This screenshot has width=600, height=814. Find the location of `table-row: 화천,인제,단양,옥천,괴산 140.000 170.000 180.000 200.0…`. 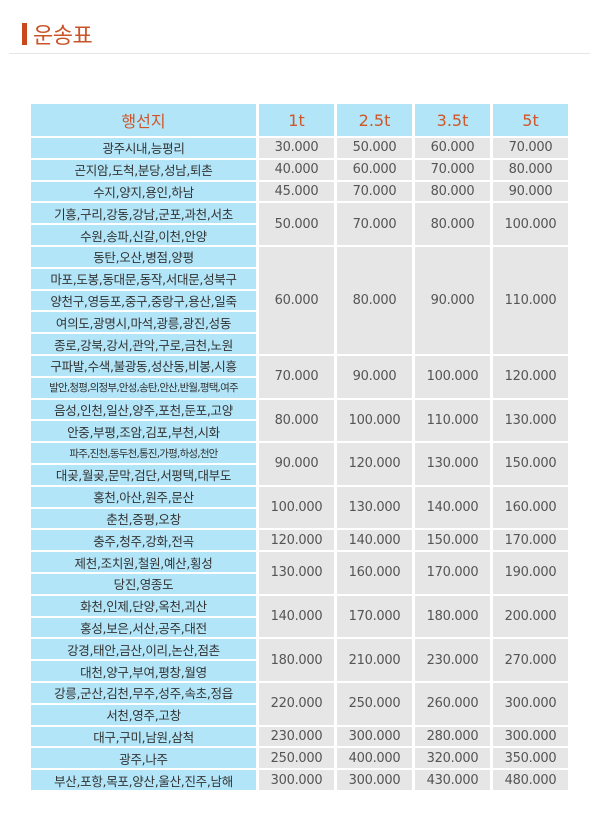

table-row: 화천,인제,단양,옥천,괴산 140.000 170.000 180.000 200.0… is located at coordinates (299, 616).